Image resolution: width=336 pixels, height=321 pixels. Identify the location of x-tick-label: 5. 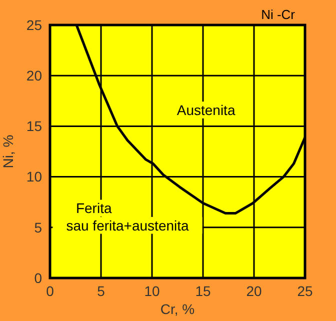
(101, 291).